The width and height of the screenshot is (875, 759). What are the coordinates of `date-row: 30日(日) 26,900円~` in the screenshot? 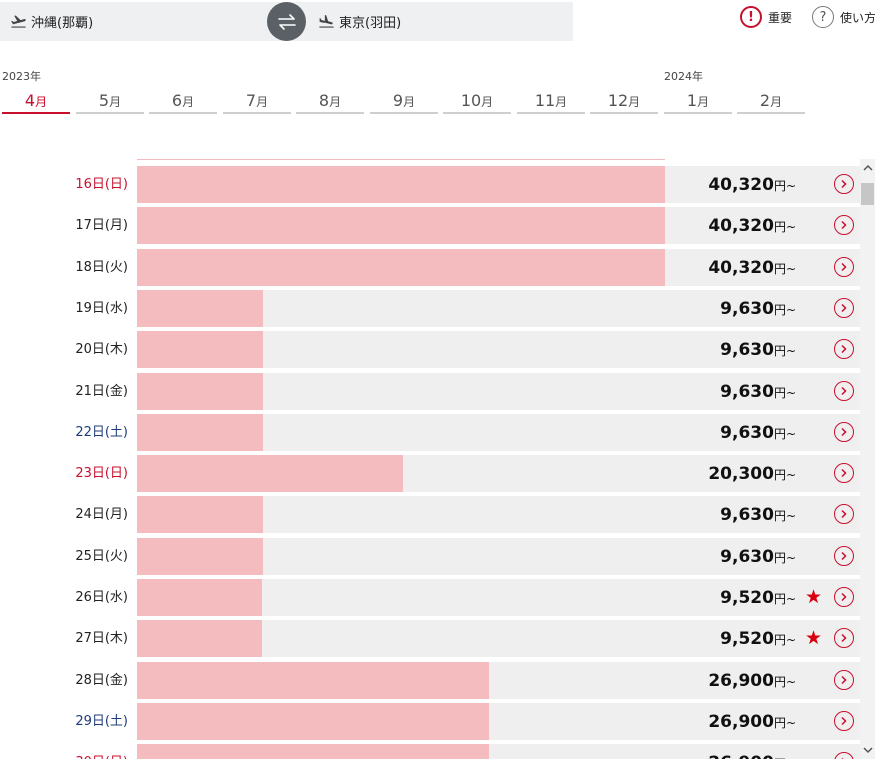 It's located at (430, 751).